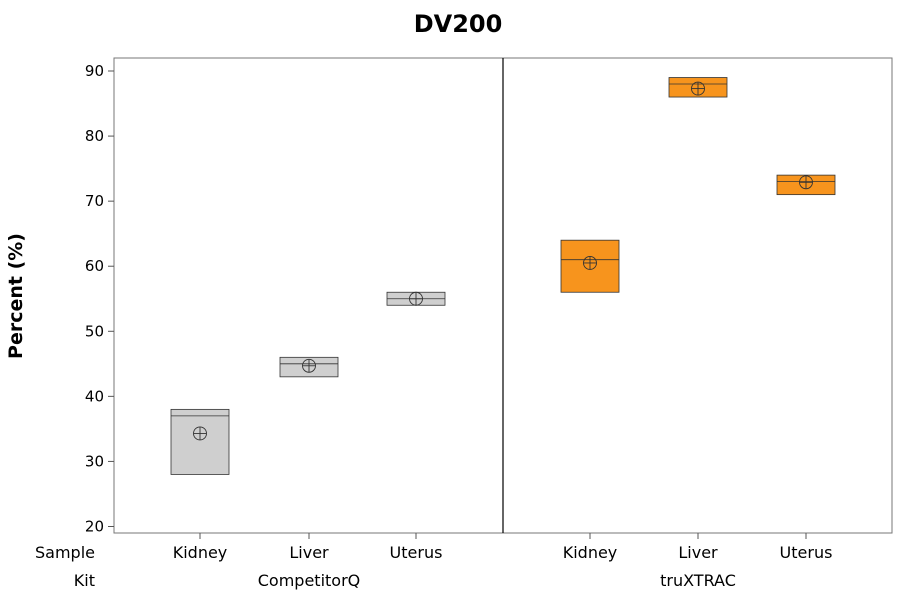 This screenshot has height=604, width=904. Describe the element at coordinates (84, 580) in the screenshot. I see `kit-row-label: Kit` at that location.